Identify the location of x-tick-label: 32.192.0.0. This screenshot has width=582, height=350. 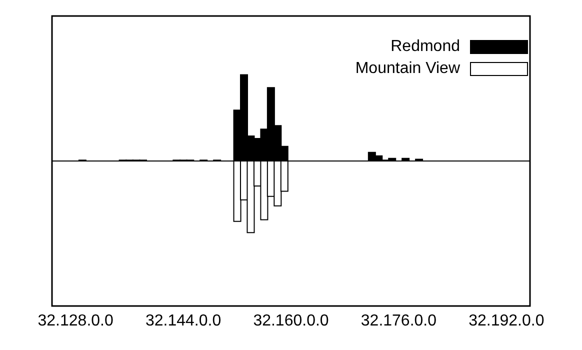
(506, 321).